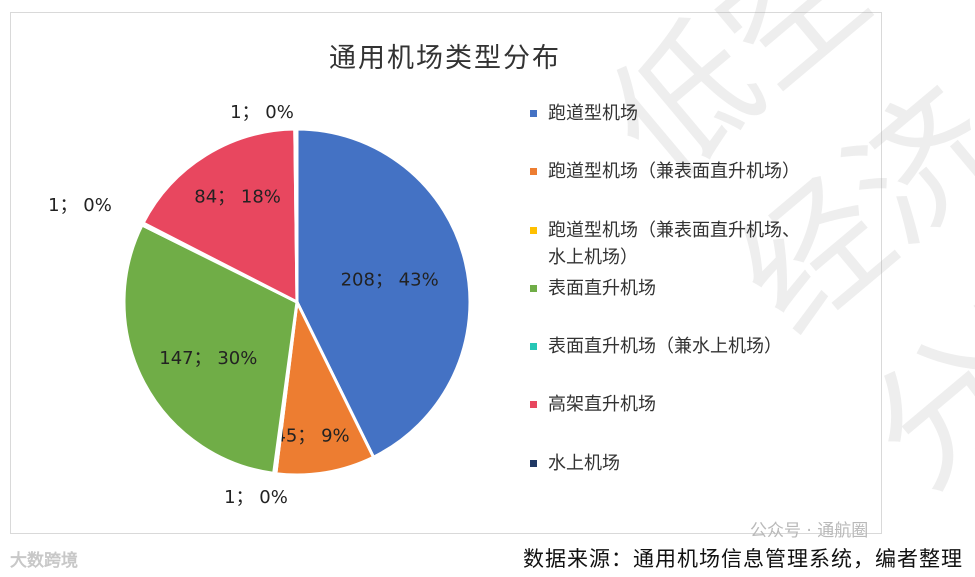 The image size is (975, 577). I want to click on legend-label: 表面直升机场, so click(602, 288).